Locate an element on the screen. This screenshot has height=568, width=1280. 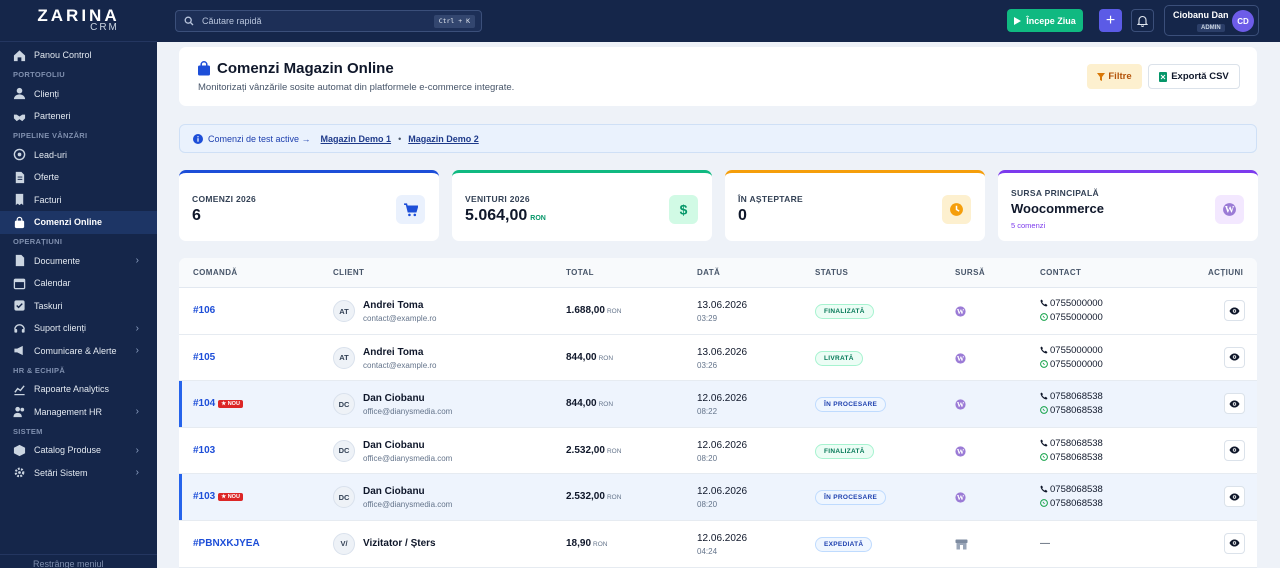
client-name: Andrei Toma is located at coordinates (393, 352).